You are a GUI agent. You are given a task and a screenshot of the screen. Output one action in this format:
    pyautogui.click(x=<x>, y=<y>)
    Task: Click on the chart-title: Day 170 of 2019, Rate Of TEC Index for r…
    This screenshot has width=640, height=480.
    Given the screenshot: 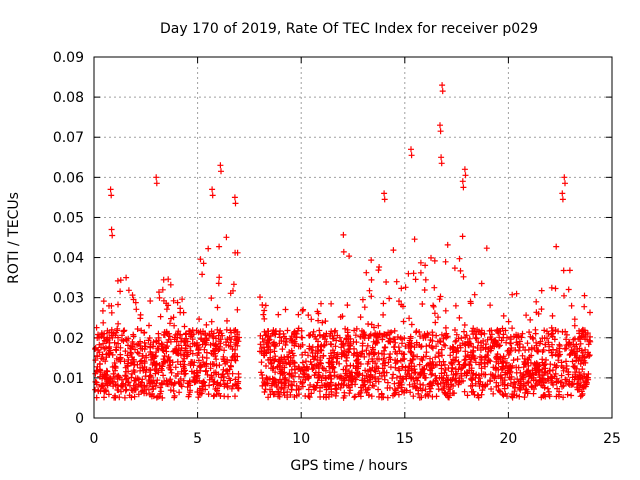 What is the action you would take?
    pyautogui.click(x=349, y=29)
    